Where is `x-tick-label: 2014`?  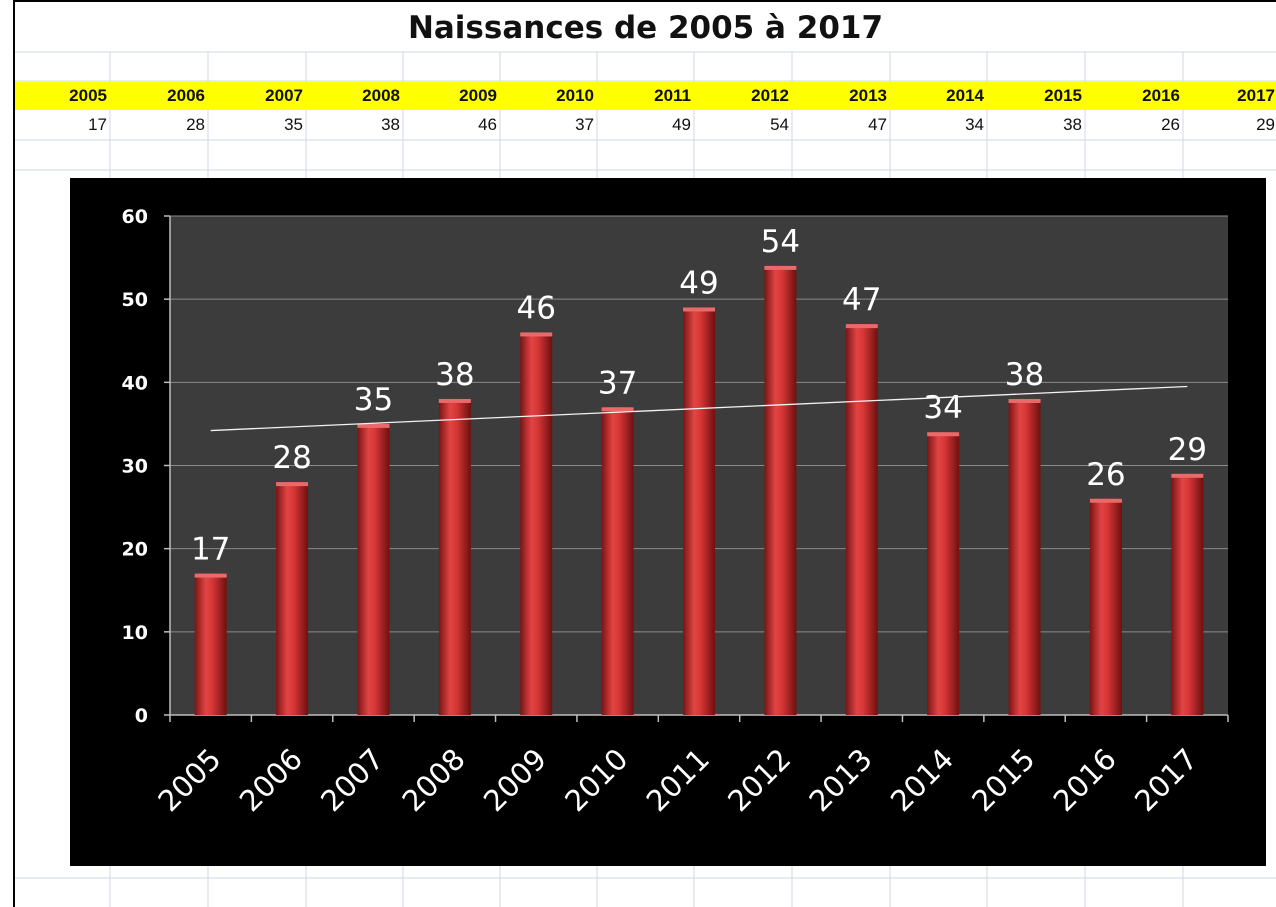
x-tick-label: 2014 is located at coordinates (922, 780).